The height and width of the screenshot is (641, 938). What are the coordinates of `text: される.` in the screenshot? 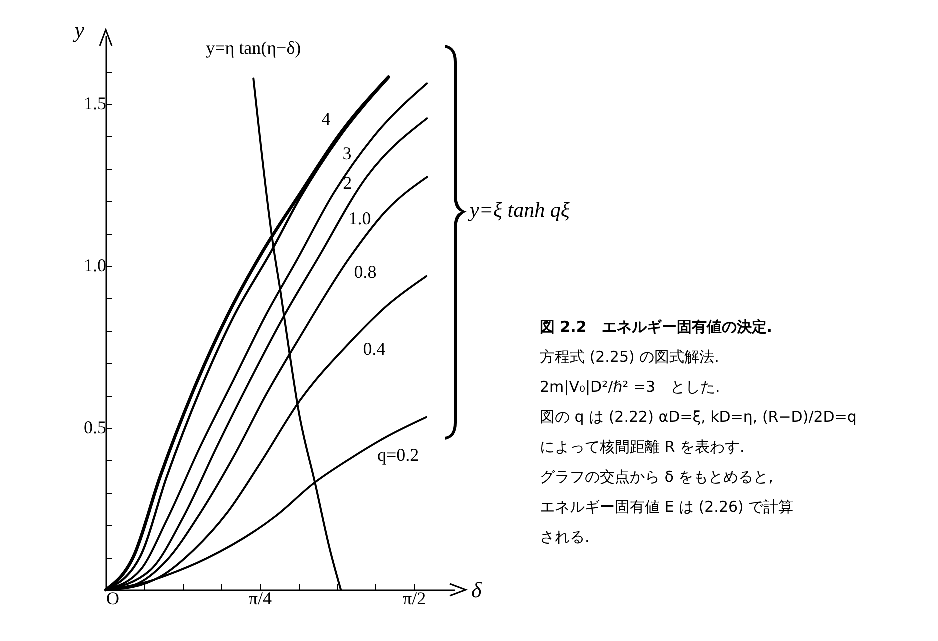 It's located at (565, 537).